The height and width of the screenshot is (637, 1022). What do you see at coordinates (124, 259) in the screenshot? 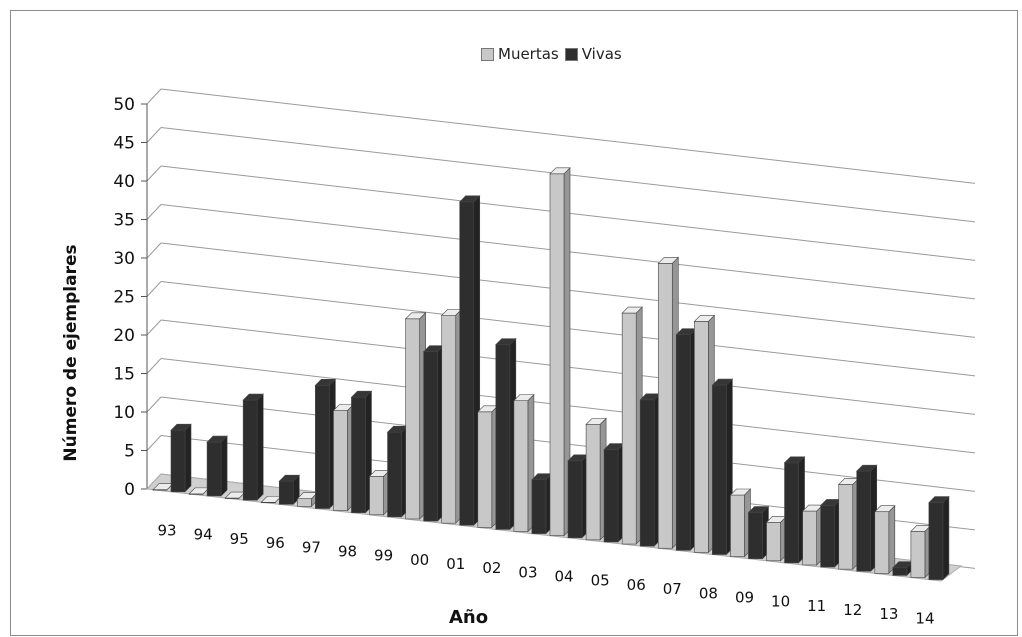
I see `y-tick-label: 30` at bounding box center [124, 259].